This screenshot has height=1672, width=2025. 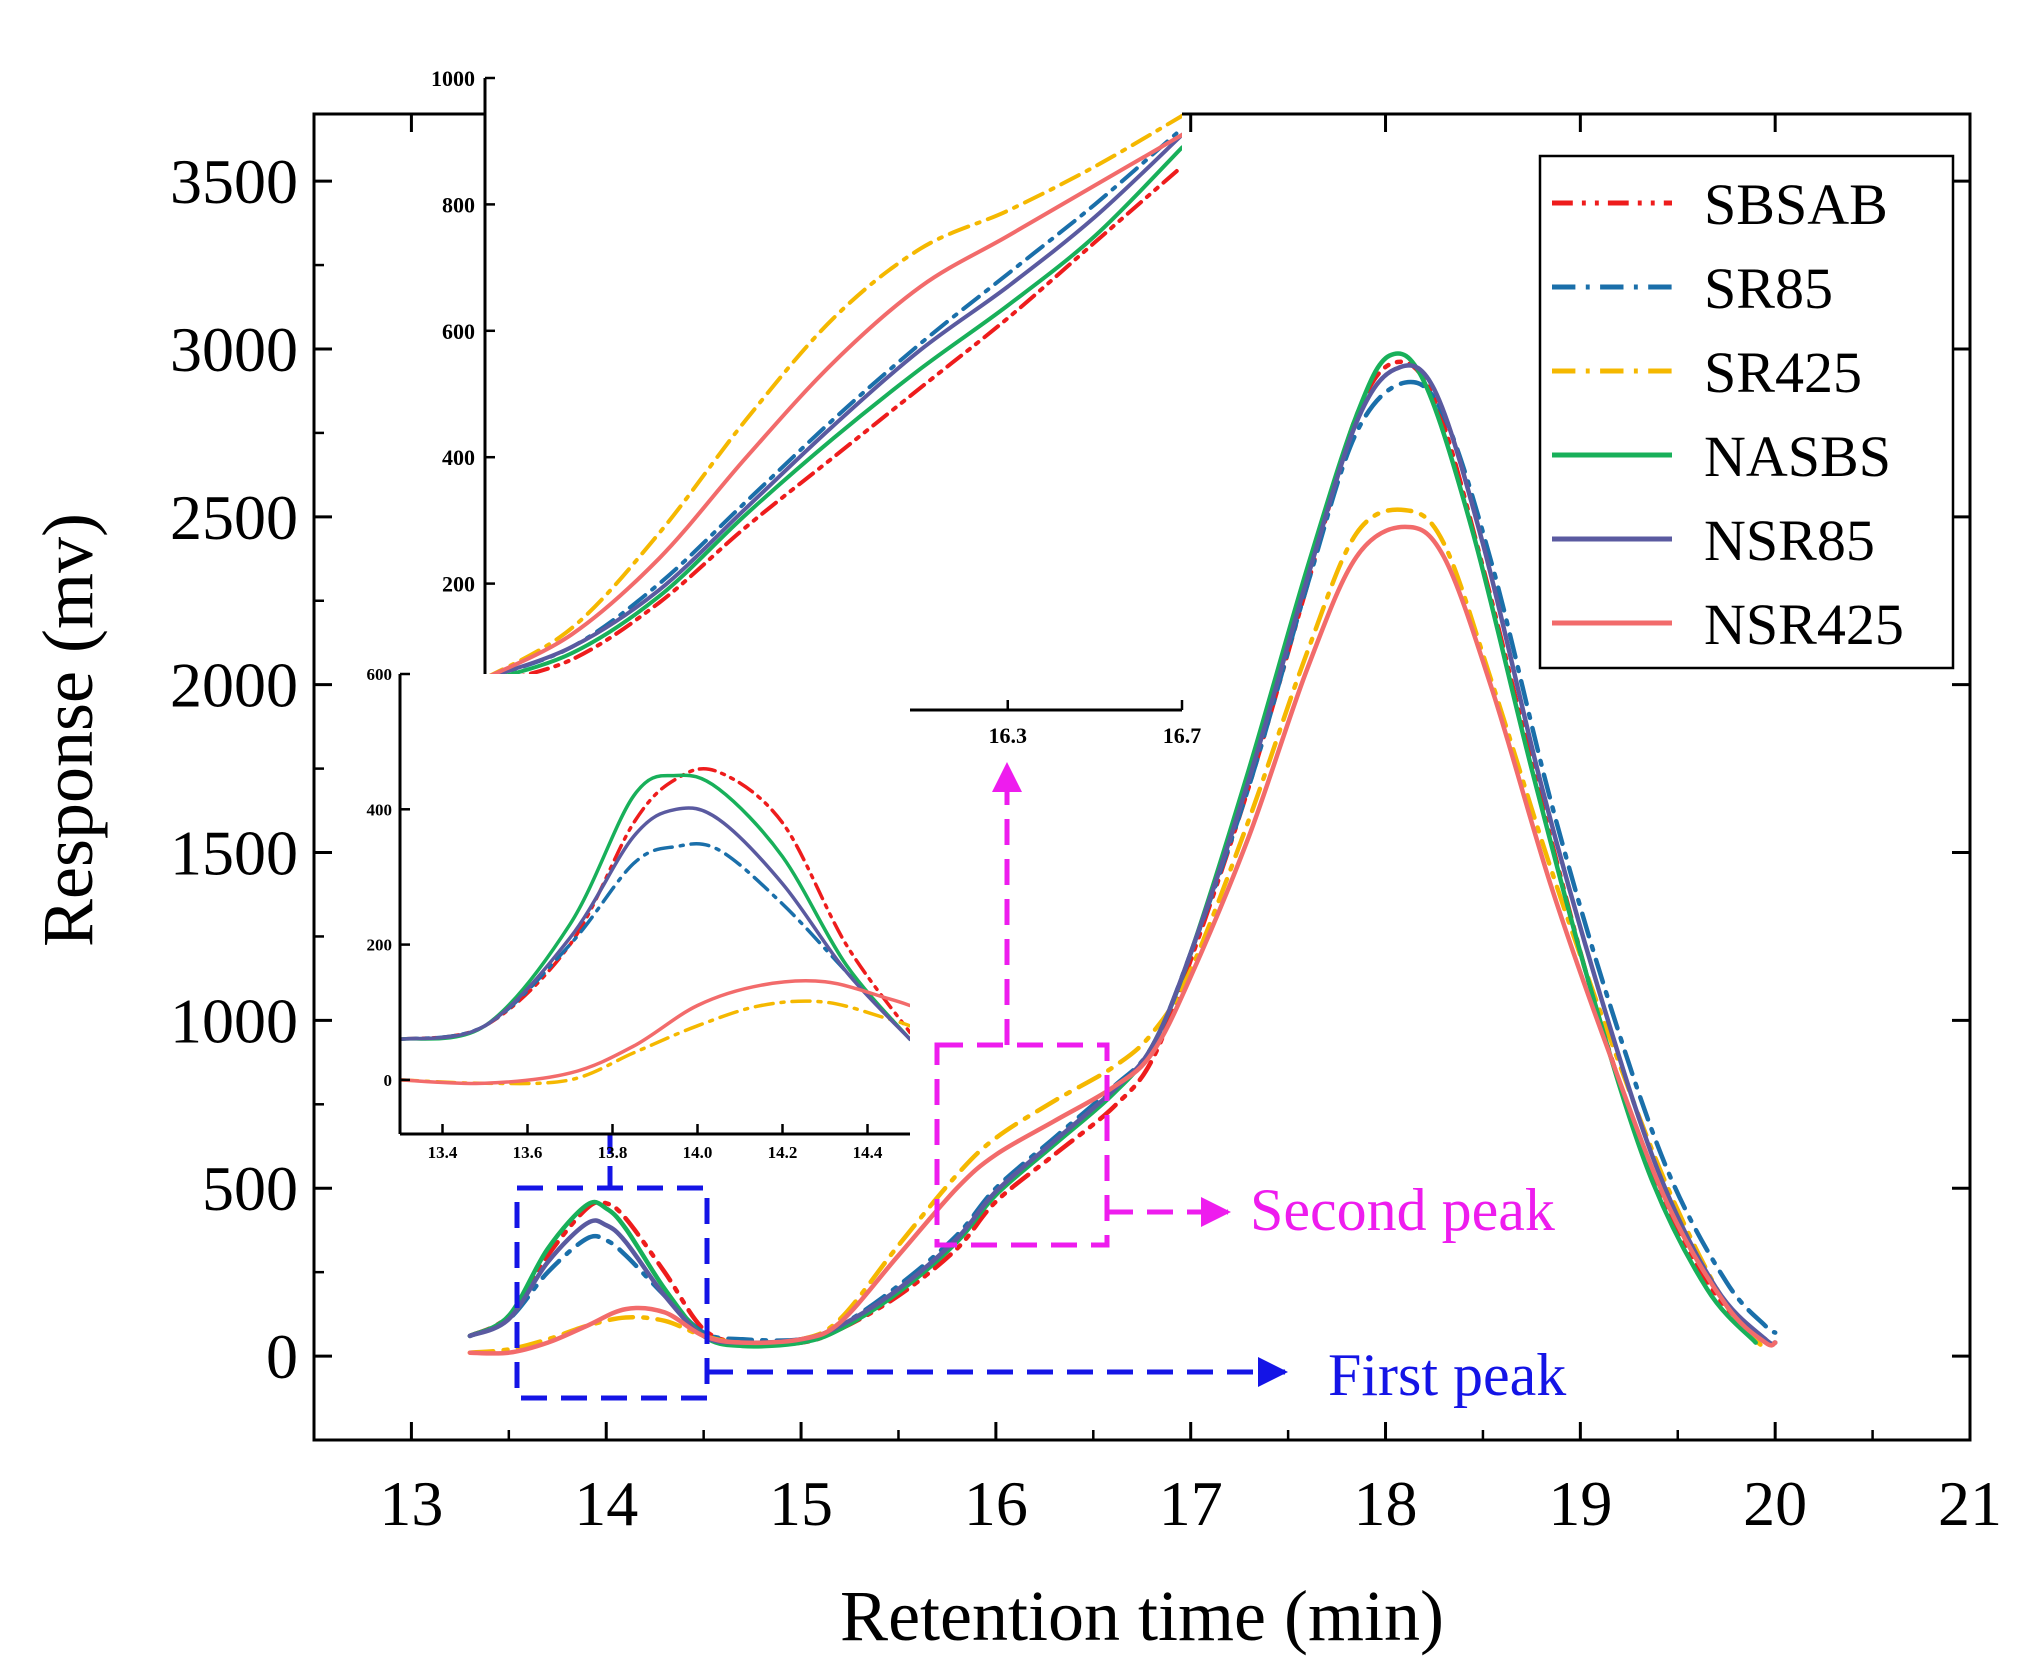 I want to click on inset-first-x-tick-label: 14.2, so click(x=783, y=1152).